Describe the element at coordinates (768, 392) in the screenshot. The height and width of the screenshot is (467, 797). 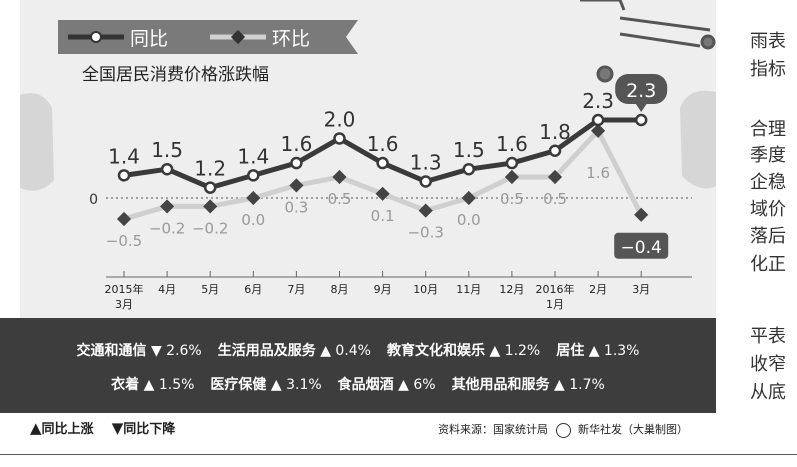
I see `side-text-line: 从底` at that location.